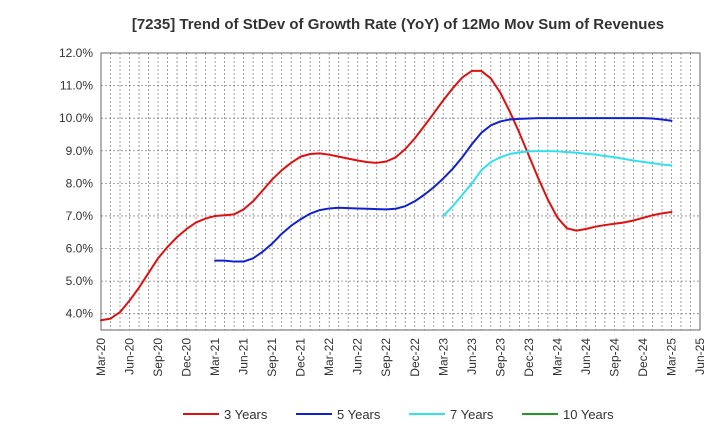  Describe the element at coordinates (244, 356) in the screenshot. I see `x-tick-label: Jun-21` at that location.